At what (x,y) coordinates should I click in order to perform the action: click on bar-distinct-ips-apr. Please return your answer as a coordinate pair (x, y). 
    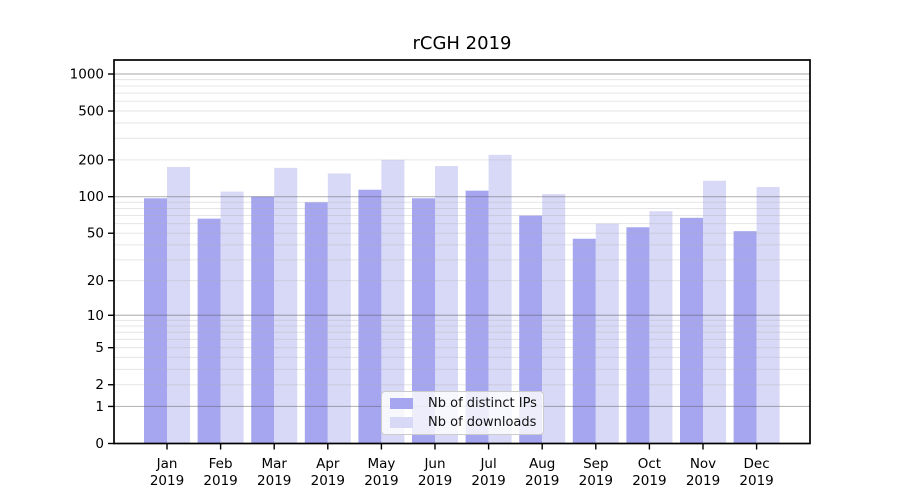
    Looking at the image, I should click on (316, 323).